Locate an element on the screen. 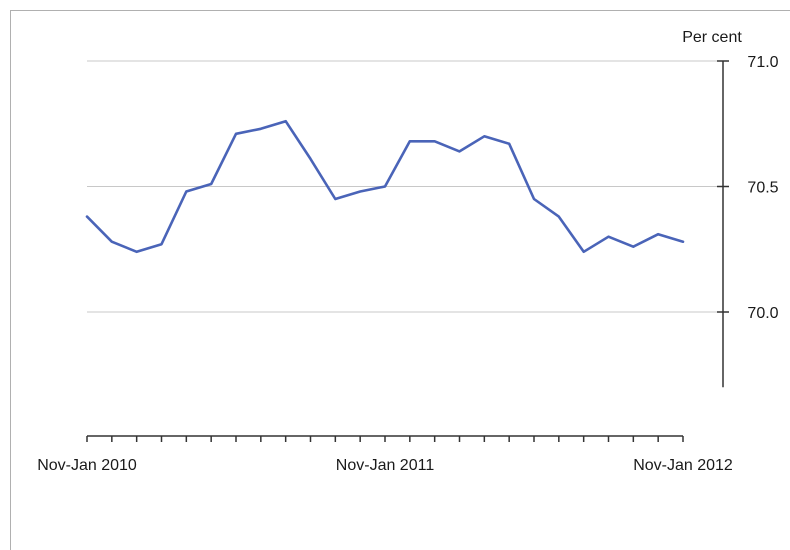  y-tick-labels: 71.0 70.5 70.0 is located at coordinates (762, 188).